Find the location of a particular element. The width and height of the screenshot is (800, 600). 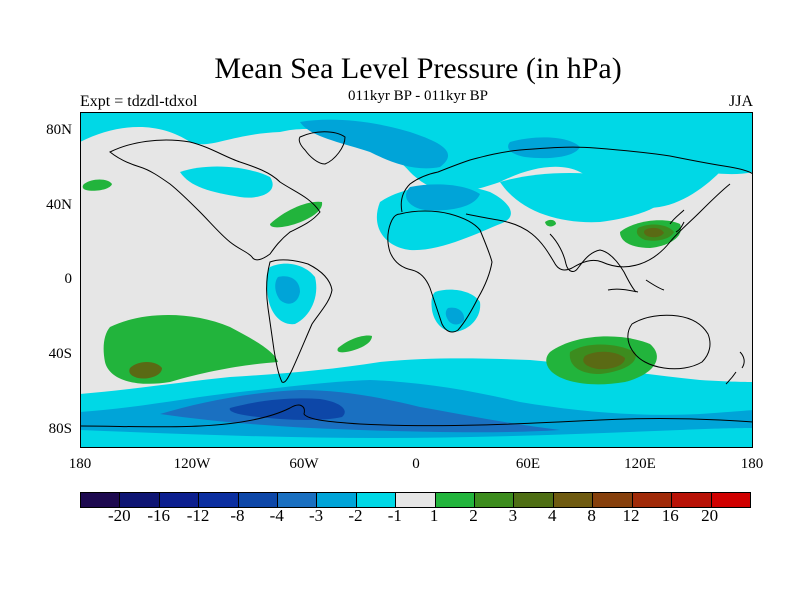

lon-label-180e: 180 is located at coordinates (752, 464).